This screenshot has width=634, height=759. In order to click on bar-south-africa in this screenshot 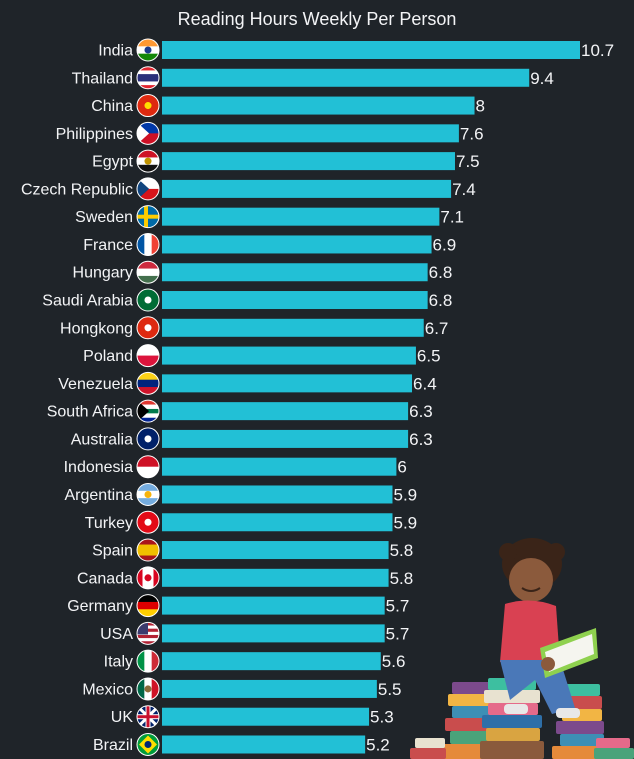, I will do `click(285, 411)`.